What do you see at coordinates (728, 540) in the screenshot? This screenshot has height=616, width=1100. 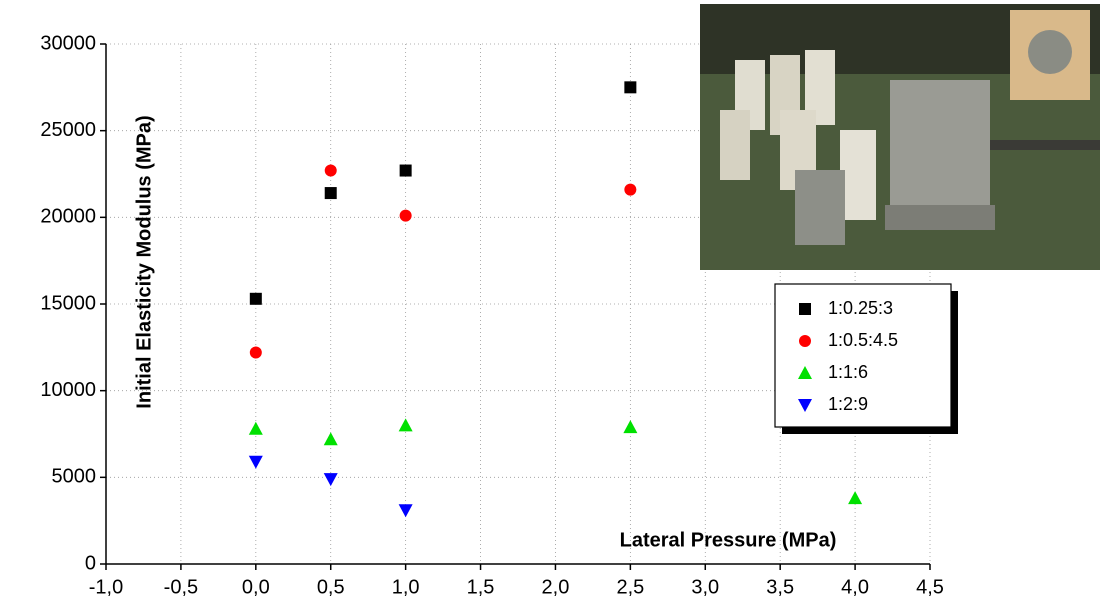 I see `x-axis-label: Lateral Pressure (MPa)` at bounding box center [728, 540].